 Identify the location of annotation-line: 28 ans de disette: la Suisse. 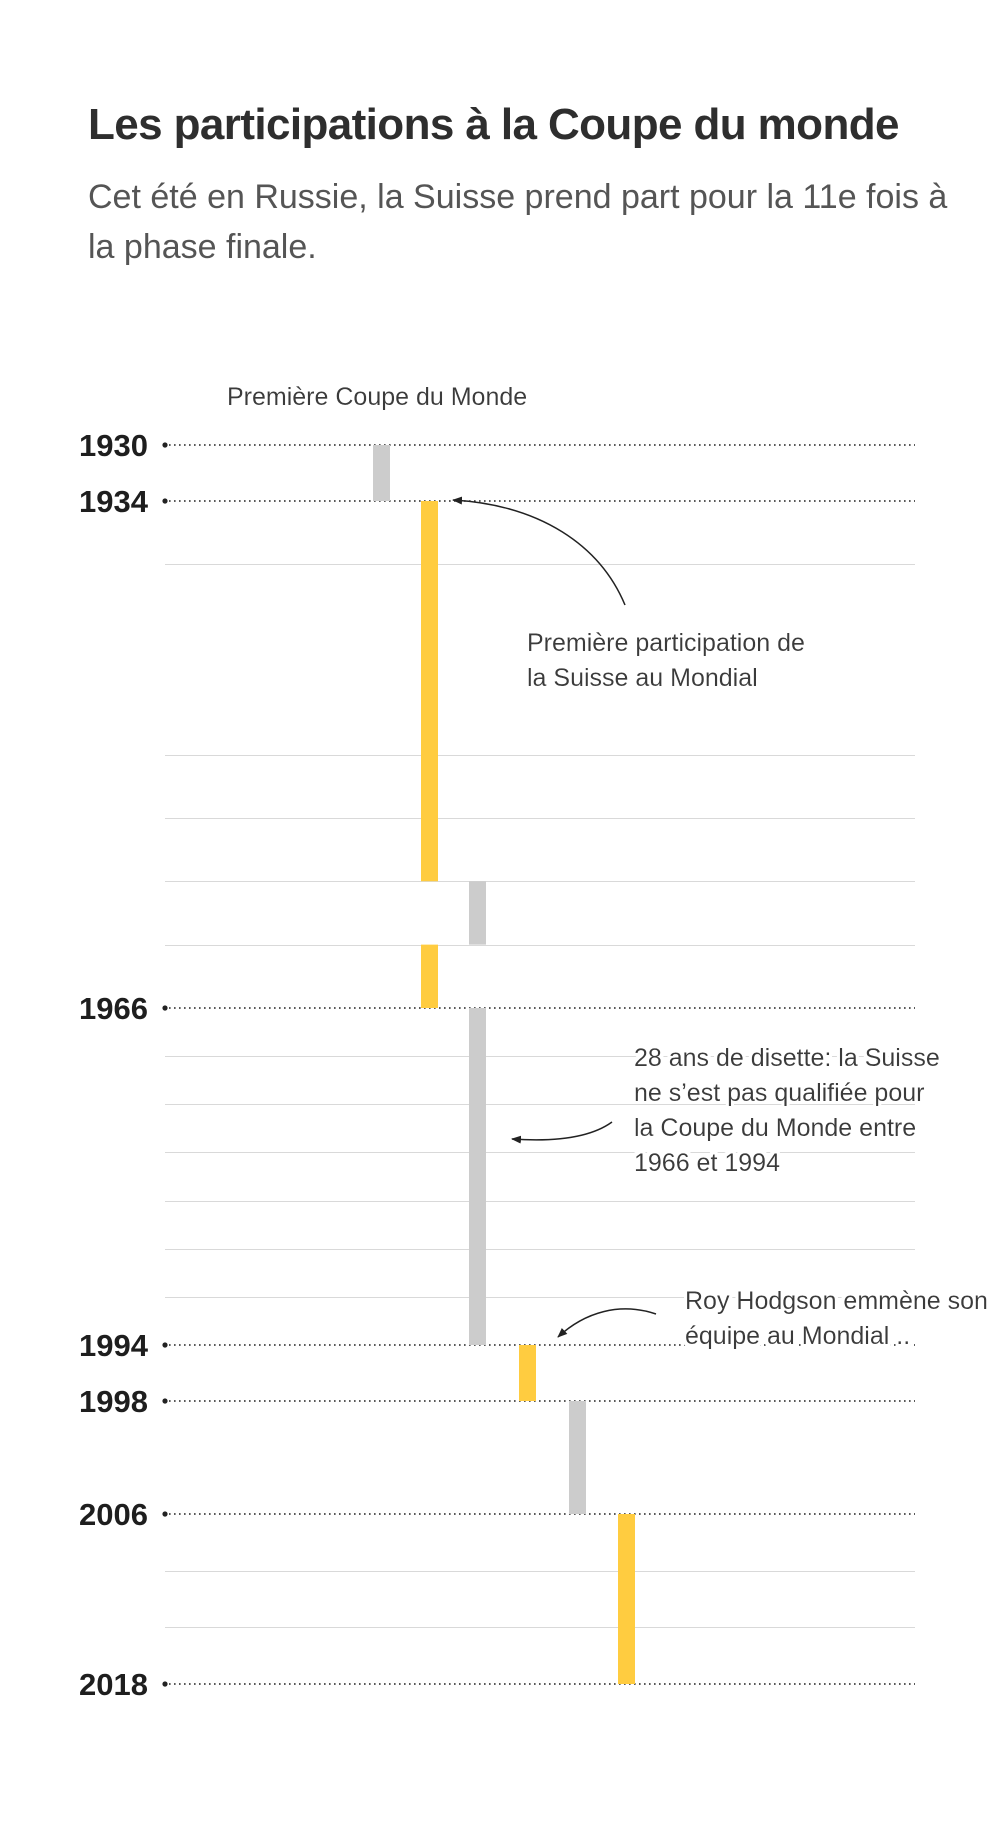
(787, 1058).